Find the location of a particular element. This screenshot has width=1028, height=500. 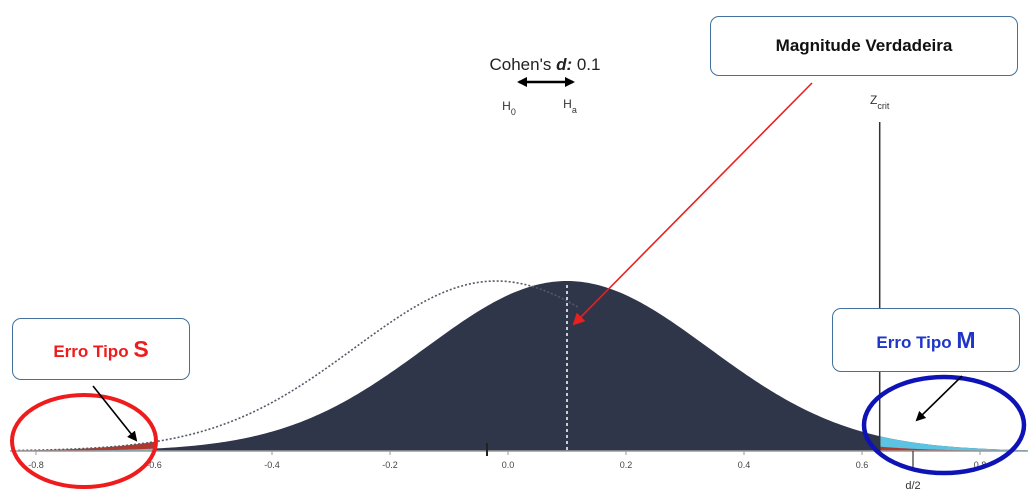

x-tick-label: 0.6 is located at coordinates (862, 465).